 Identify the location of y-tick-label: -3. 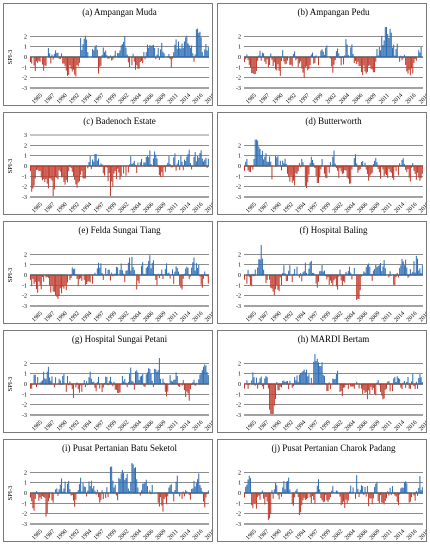
(24, 198).